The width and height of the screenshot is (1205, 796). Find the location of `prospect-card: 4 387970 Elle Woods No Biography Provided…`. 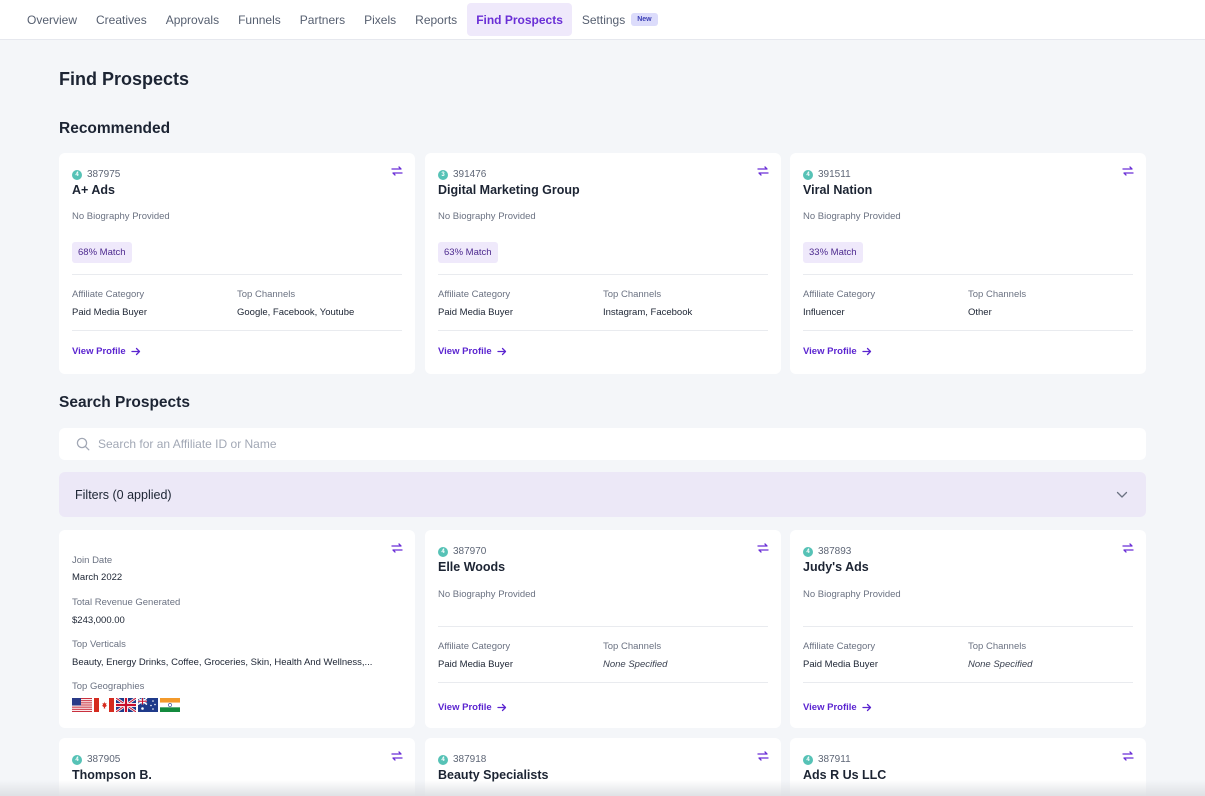

prospect-card: 4 387970 Elle Woods No Biography Provided… is located at coordinates (603, 629).